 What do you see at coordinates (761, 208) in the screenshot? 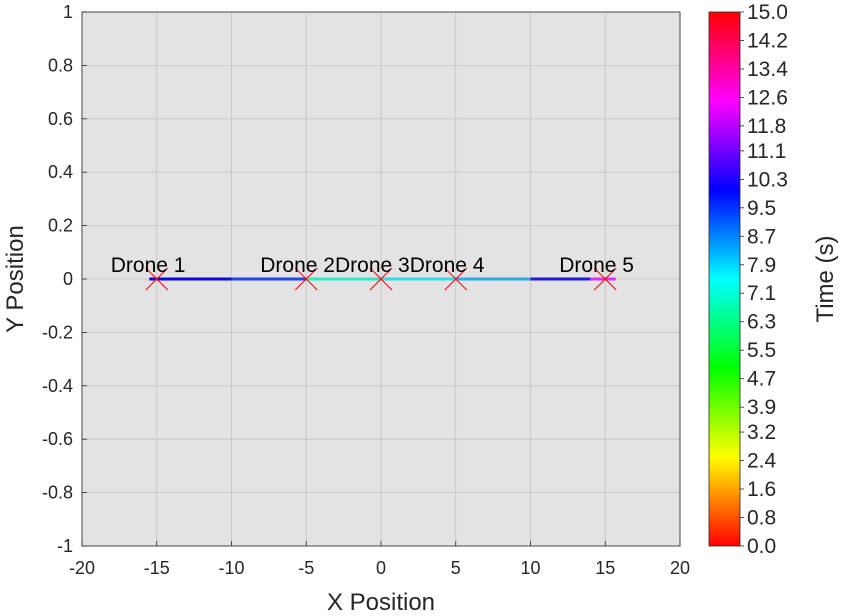
I see `colorbar-tick-label: 9.5` at bounding box center [761, 208].